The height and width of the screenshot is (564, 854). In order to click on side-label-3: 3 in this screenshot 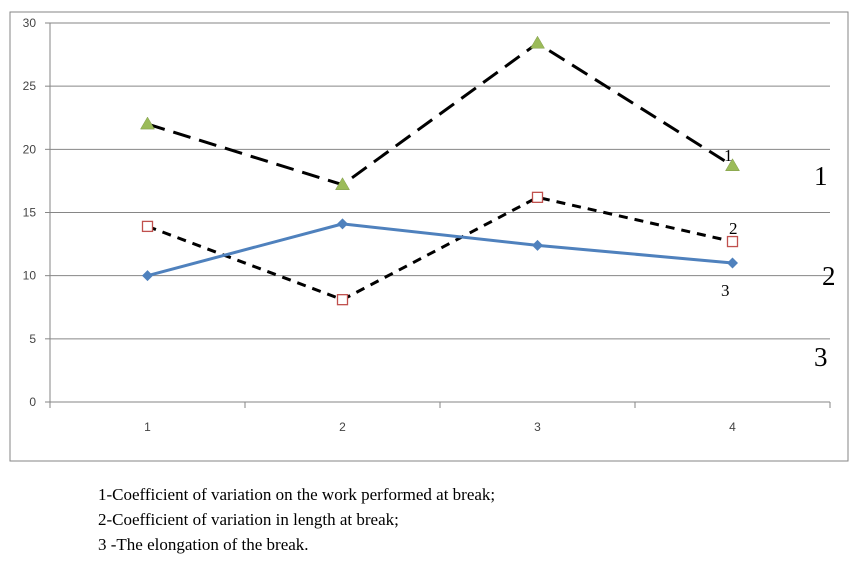, I will do `click(821, 357)`.